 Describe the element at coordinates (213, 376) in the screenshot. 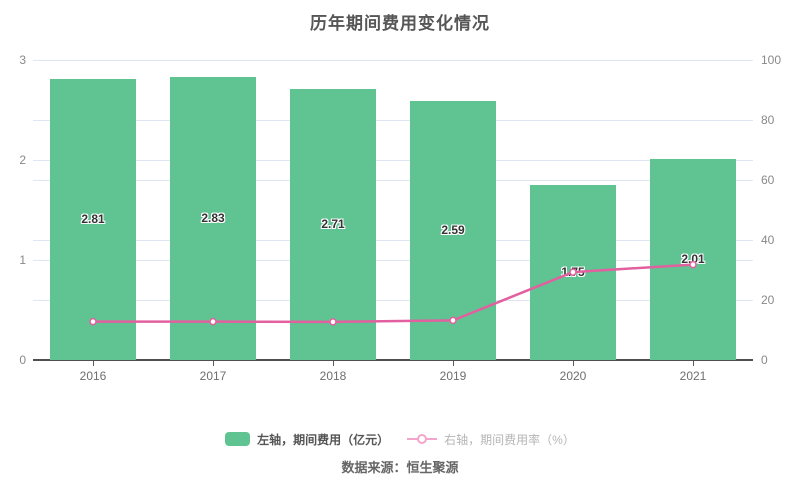

I see `x-axis-label-2017: 2017` at that location.